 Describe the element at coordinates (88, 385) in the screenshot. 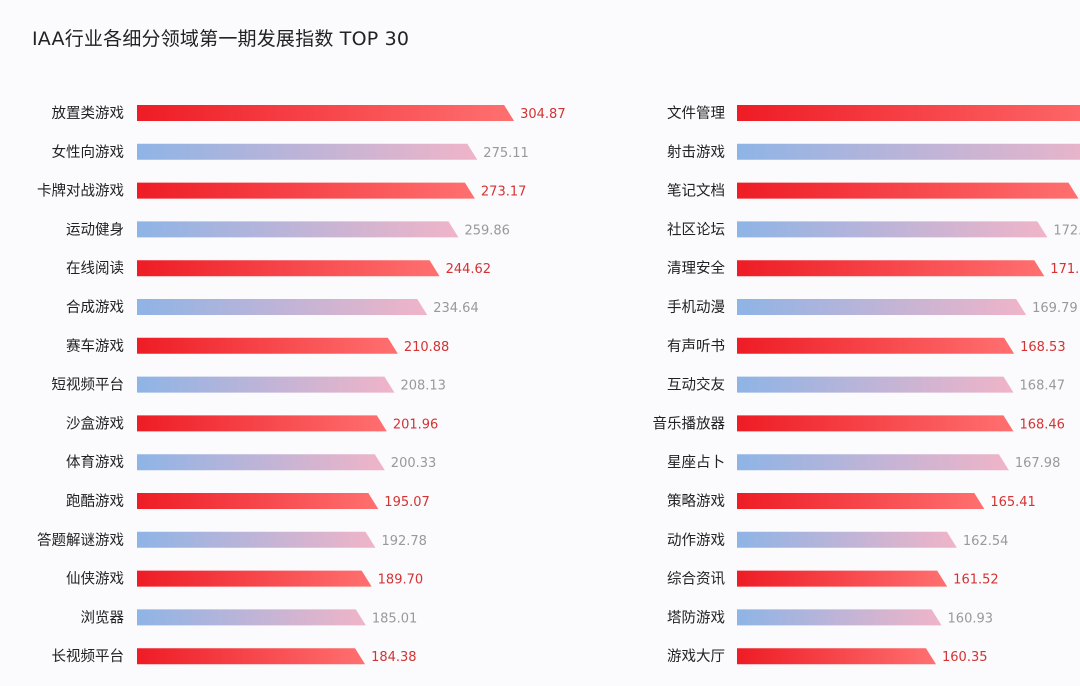

I see `category-label: 短视频平台` at that location.